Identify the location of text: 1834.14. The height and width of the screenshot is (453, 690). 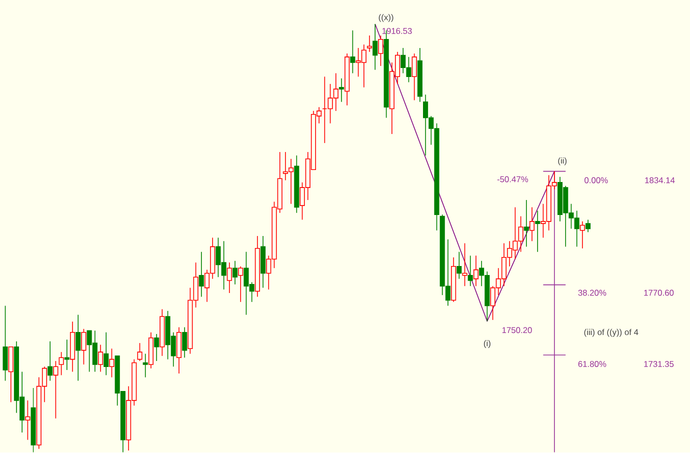
(660, 180).